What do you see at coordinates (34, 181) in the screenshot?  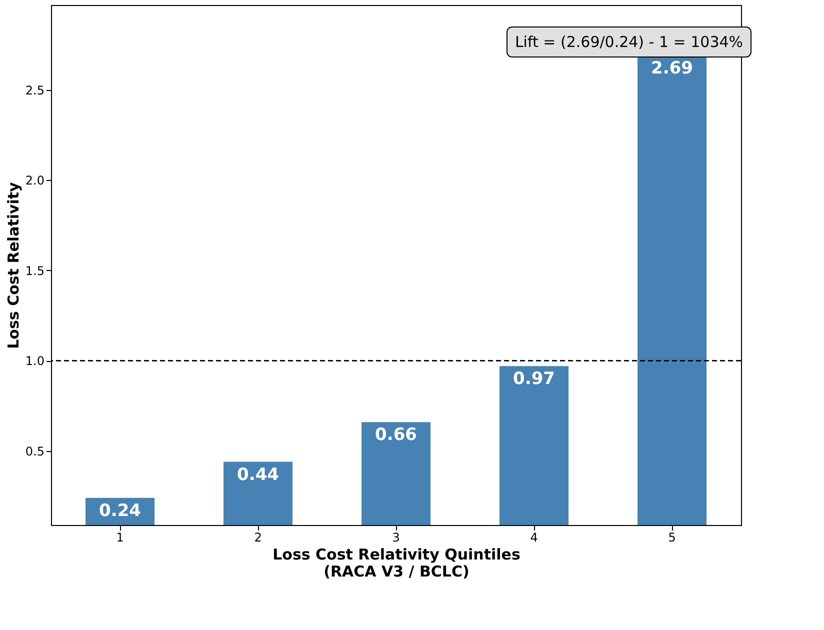 I see `y-tick-label: 2.0` at bounding box center [34, 181].